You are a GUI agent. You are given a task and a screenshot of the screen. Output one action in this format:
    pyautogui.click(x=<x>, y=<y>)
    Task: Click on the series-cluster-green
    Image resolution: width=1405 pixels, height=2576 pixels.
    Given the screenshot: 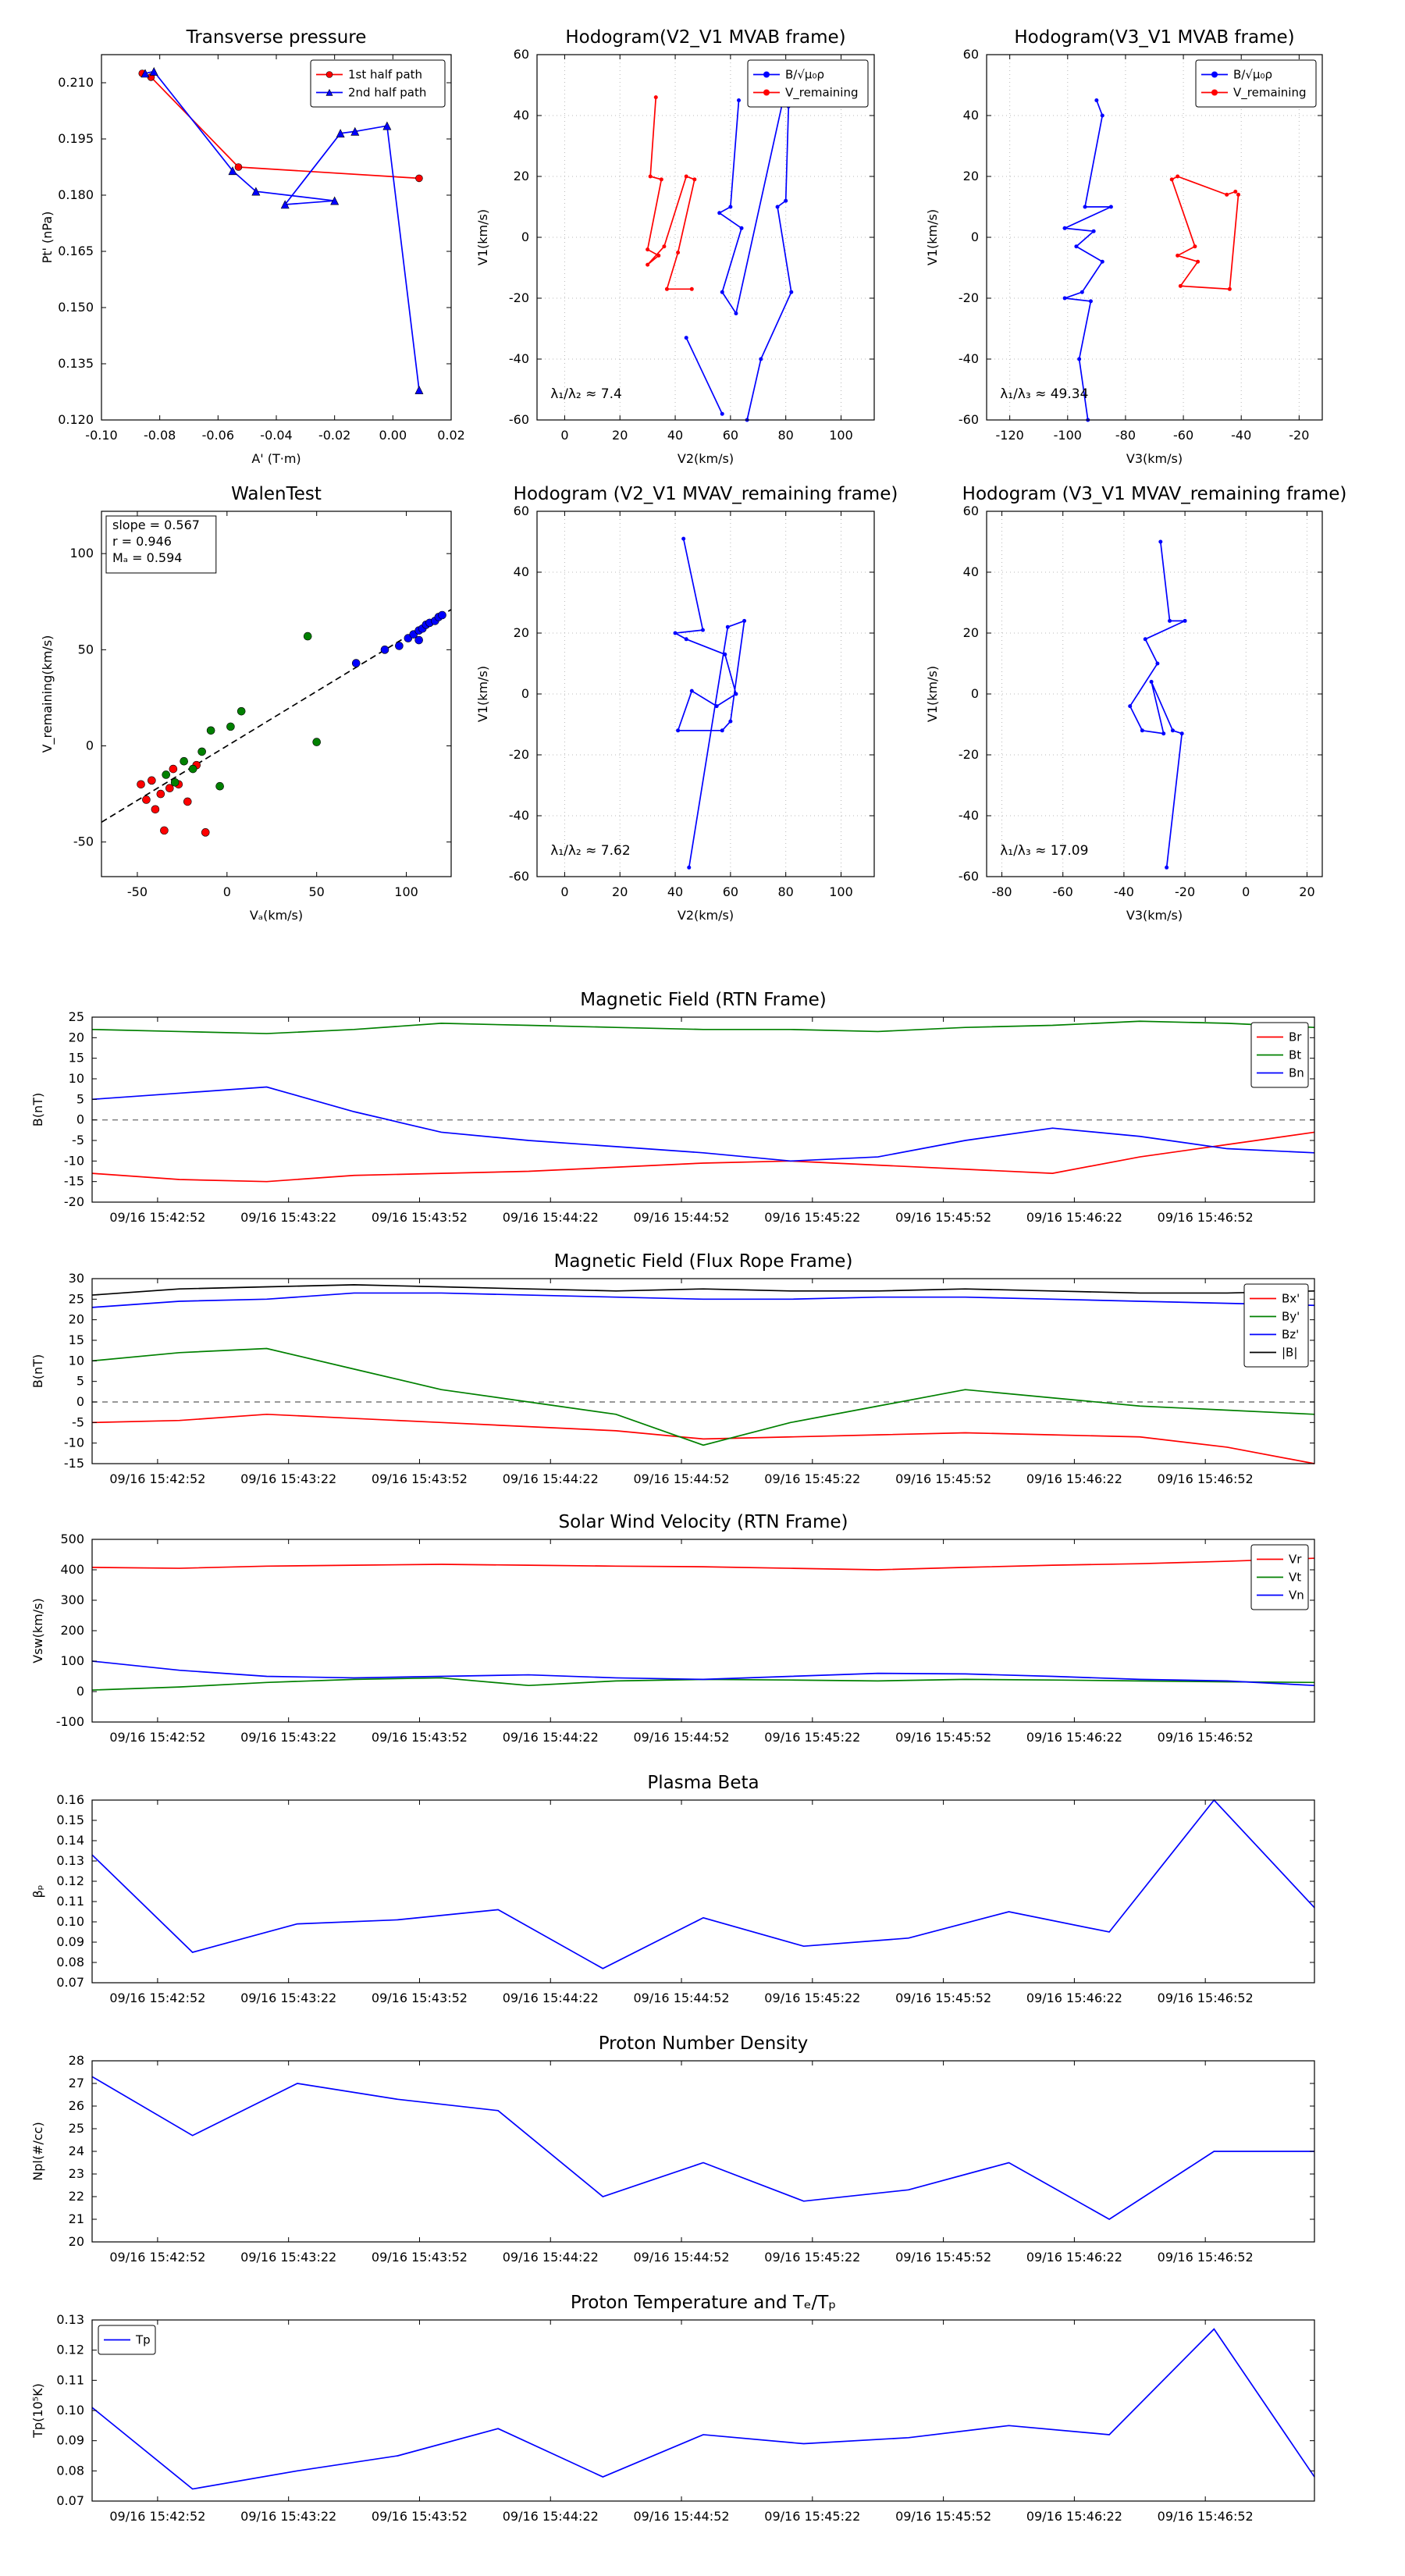 What is the action you would take?
    pyautogui.click(x=241, y=711)
    